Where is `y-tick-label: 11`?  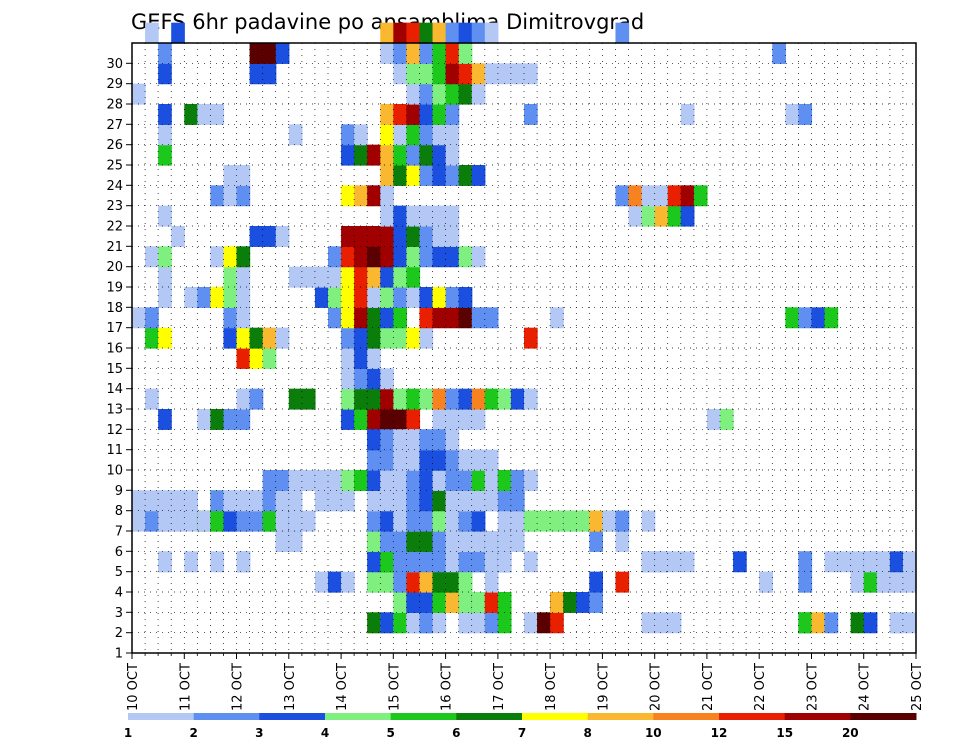
y-tick-label: 11 is located at coordinates (114, 450).